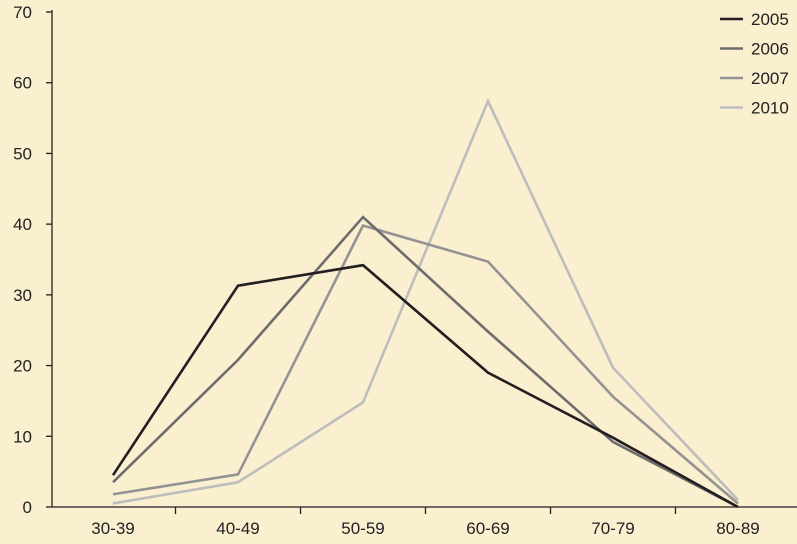 The height and width of the screenshot is (544, 797). Describe the element at coordinates (22, 83) in the screenshot. I see `y-tick-label: 60` at that location.